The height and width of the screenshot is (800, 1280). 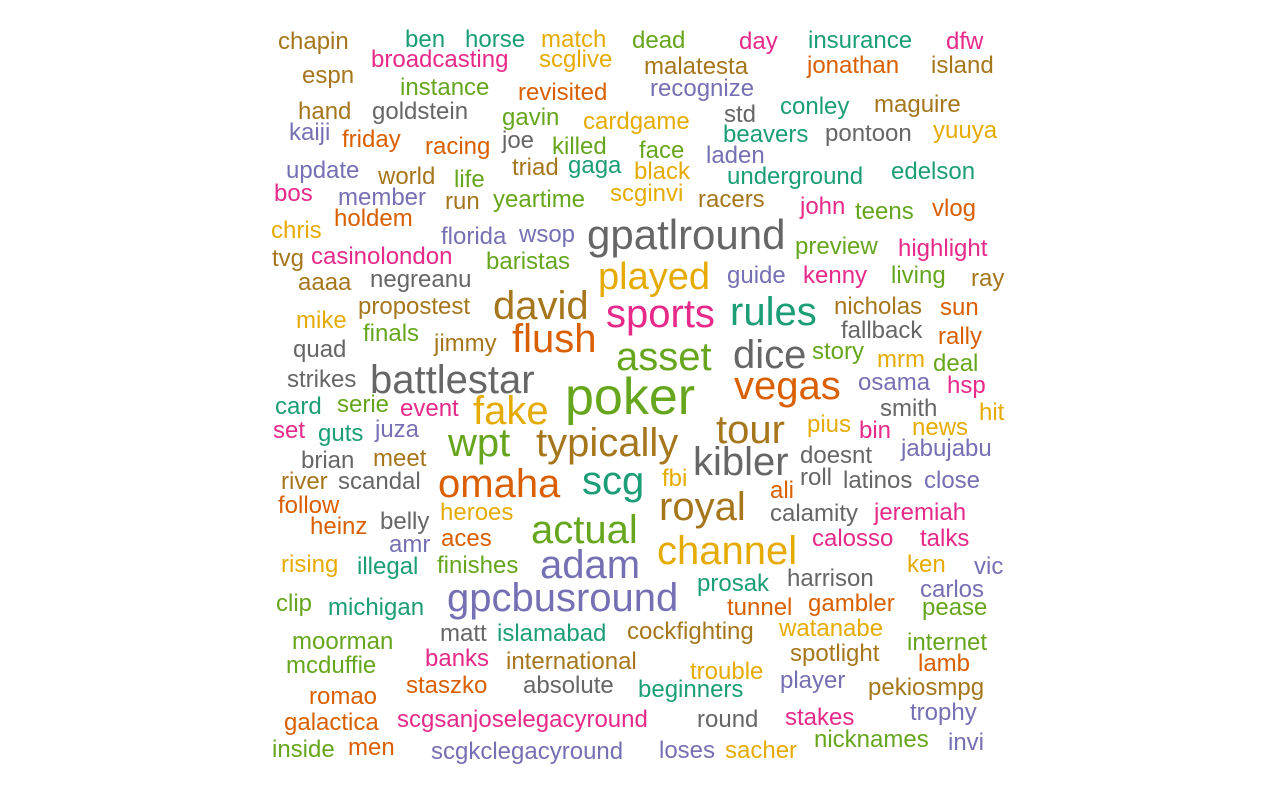 What do you see at coordinates (741, 462) in the screenshot?
I see `word-kibler: kibler` at bounding box center [741, 462].